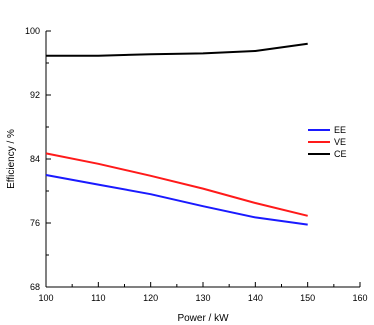  Describe the element at coordinates (359, 298) in the screenshot. I see `x-tick-label: 160` at that location.